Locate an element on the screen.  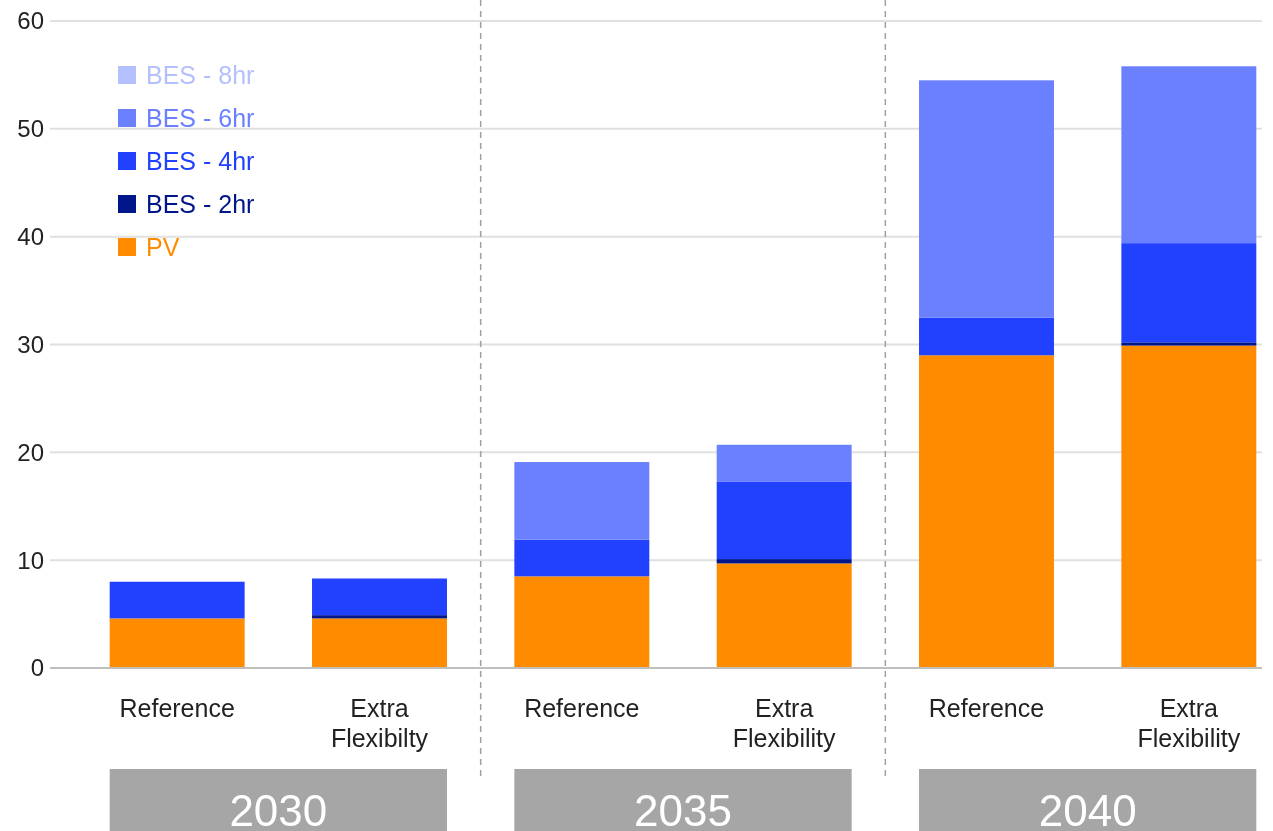
legend-label: BES - 2hr is located at coordinates (200, 203).